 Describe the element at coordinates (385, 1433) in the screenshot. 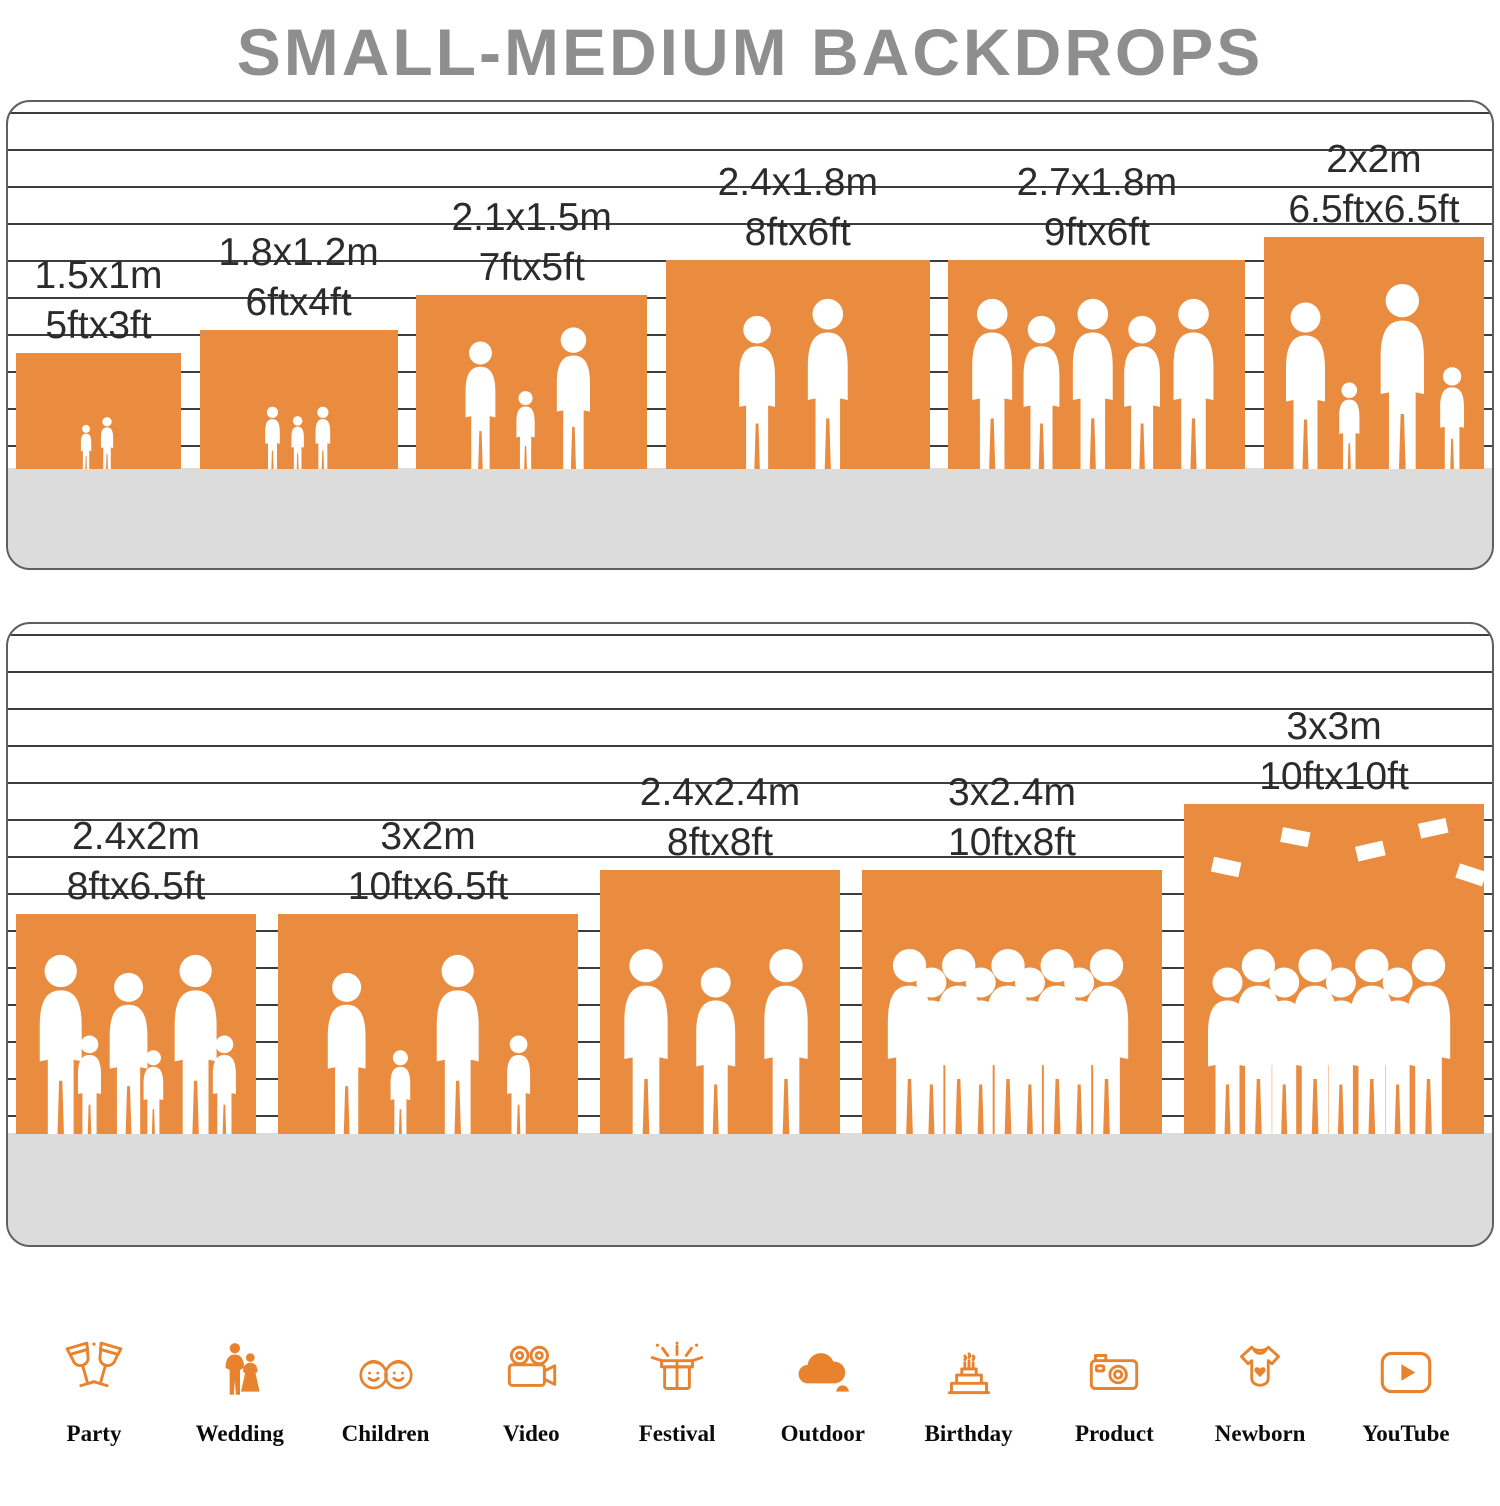

I see `category-label: Children` at that location.